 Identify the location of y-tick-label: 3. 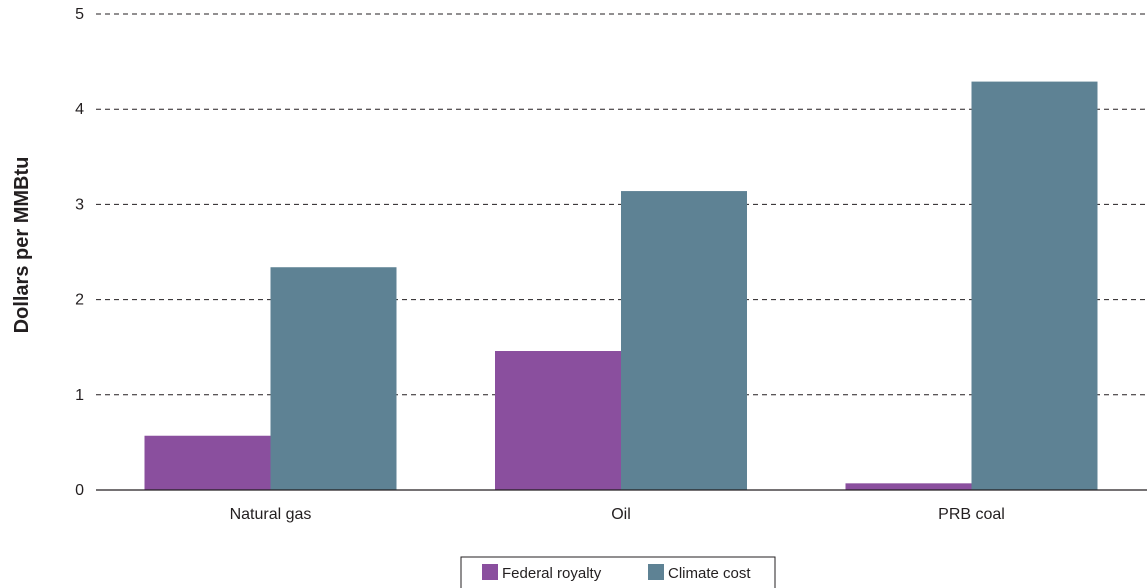
(79, 204).